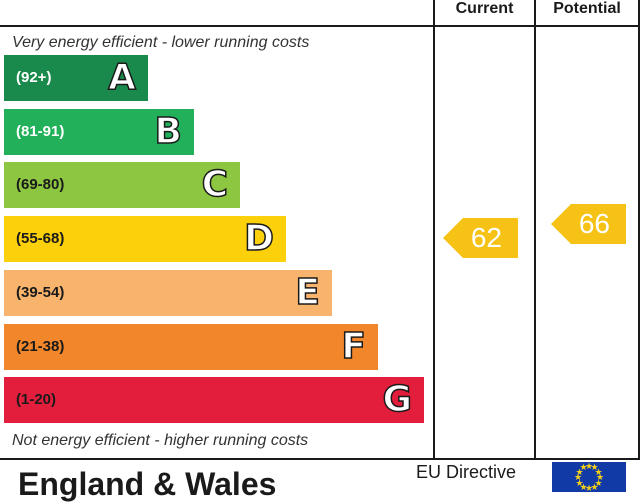 The image size is (640, 502). I want to click on band-letter: F, so click(354, 346).